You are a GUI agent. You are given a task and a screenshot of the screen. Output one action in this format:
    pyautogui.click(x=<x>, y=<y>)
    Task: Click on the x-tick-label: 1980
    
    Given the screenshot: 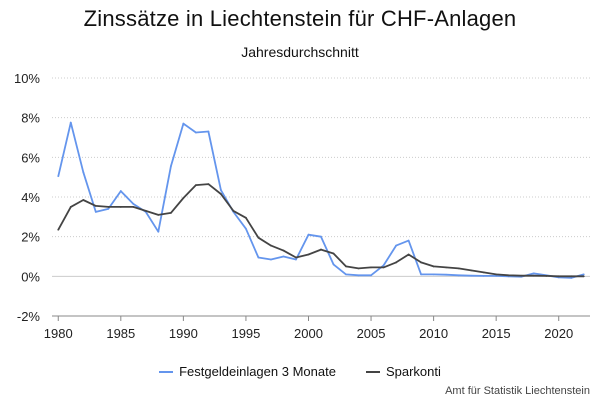 What is the action you would take?
    pyautogui.click(x=58, y=333)
    